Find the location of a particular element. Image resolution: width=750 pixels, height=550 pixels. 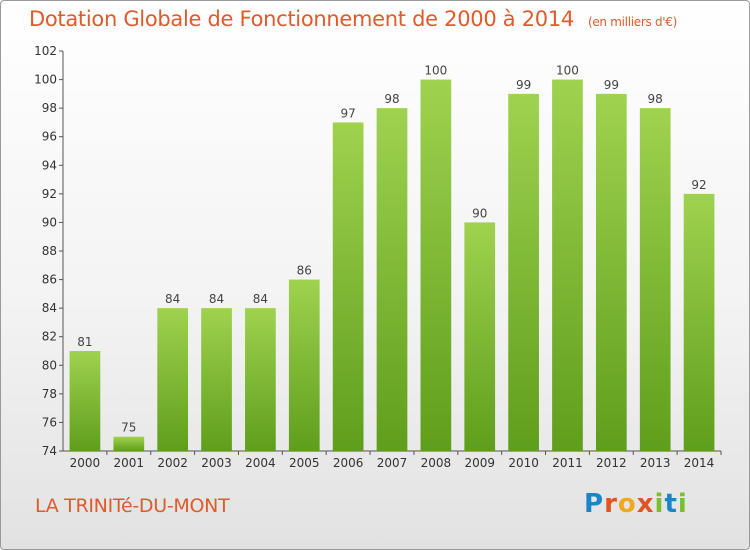

logo-letter: t is located at coordinates (671, 504).